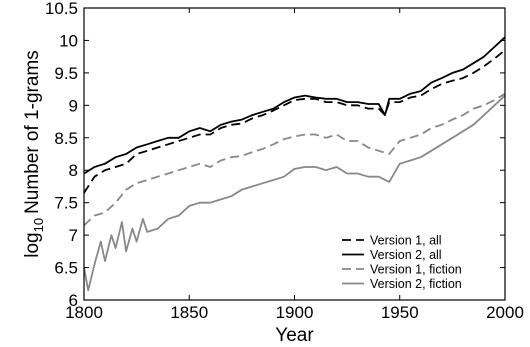  What do you see at coordinates (66, 138) in the screenshot?
I see `y-tick-label: 8.5` at bounding box center [66, 138].